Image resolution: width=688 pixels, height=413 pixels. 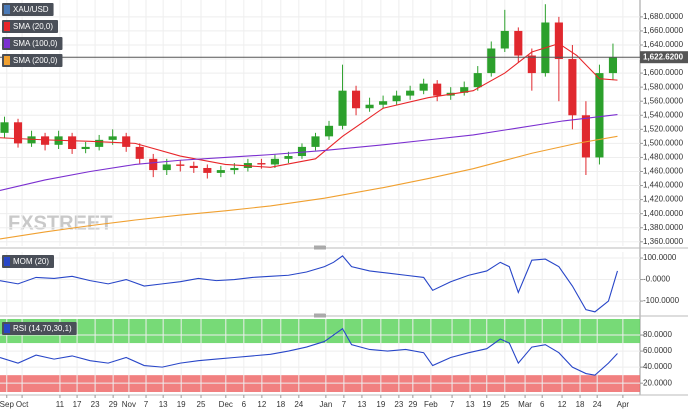 I want to click on y-tick-label: 1,640.0000, so click(x=663, y=44).